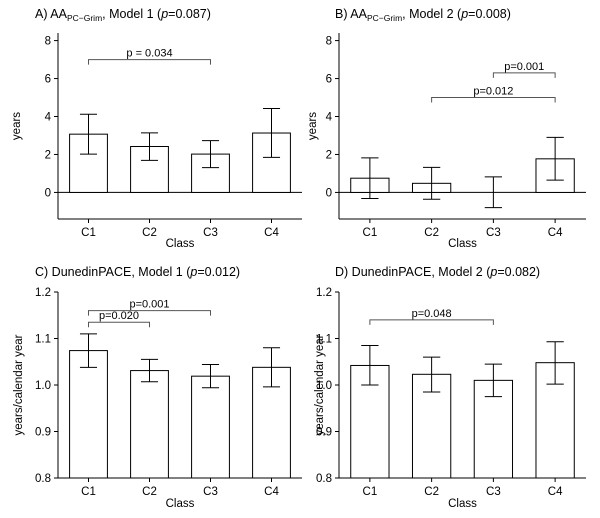 The width and height of the screenshot is (600, 518). I want to click on title-part: =0.008), so click(489, 14).